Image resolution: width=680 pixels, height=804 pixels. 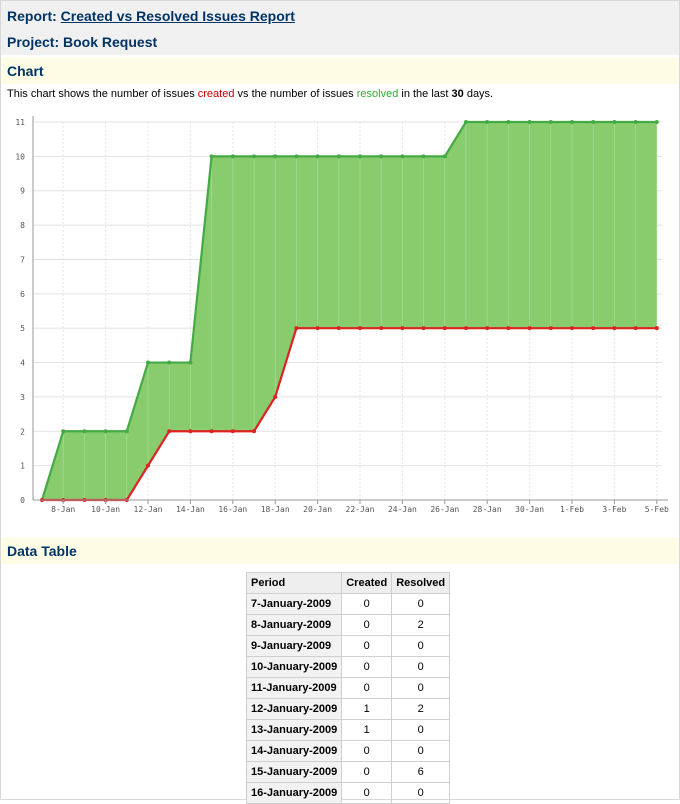 I want to click on period-cell: 7-January-2009, so click(x=294, y=604).